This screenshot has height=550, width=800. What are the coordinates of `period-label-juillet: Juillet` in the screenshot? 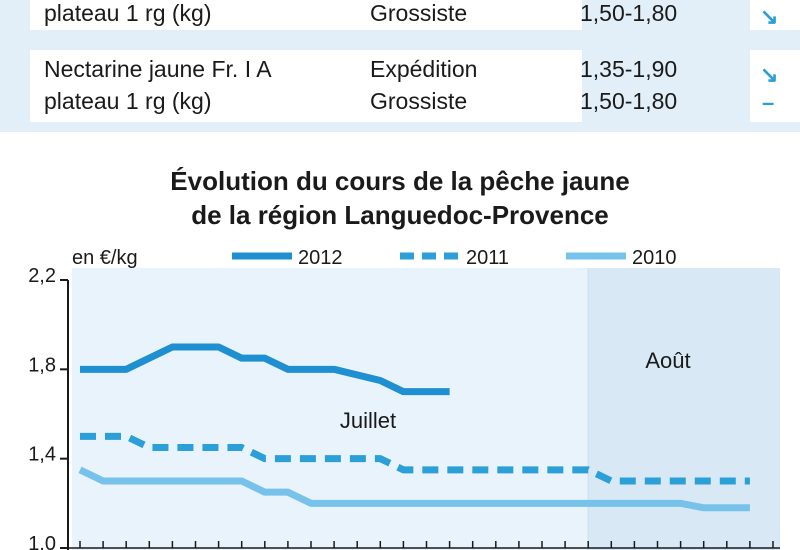 It's located at (368, 420).